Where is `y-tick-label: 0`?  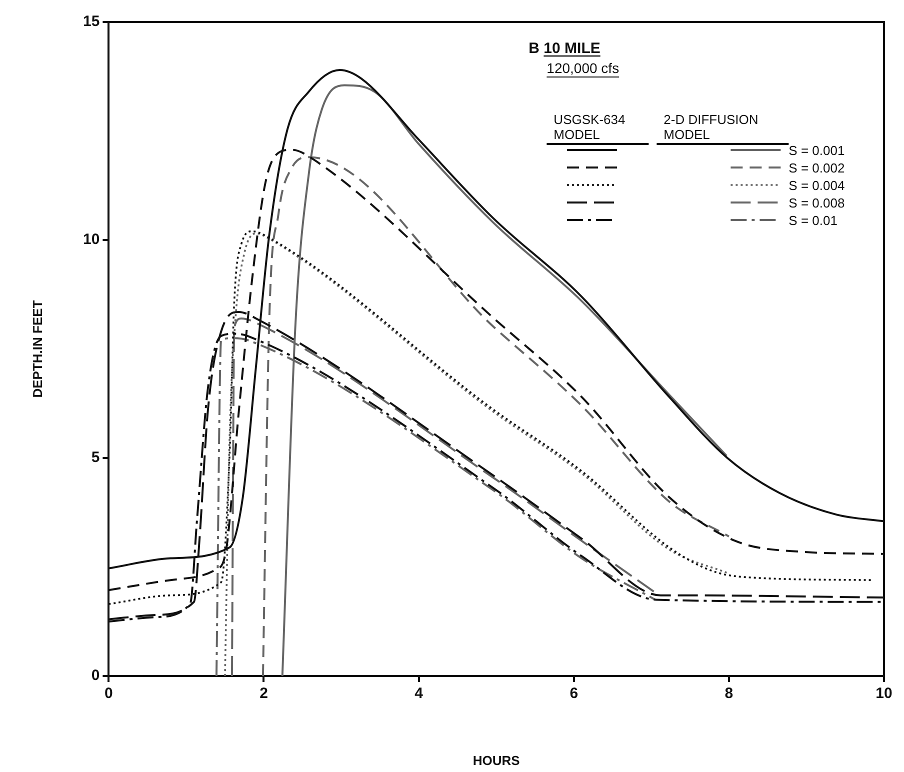 y-tick-label: 0 is located at coordinates (95, 675).